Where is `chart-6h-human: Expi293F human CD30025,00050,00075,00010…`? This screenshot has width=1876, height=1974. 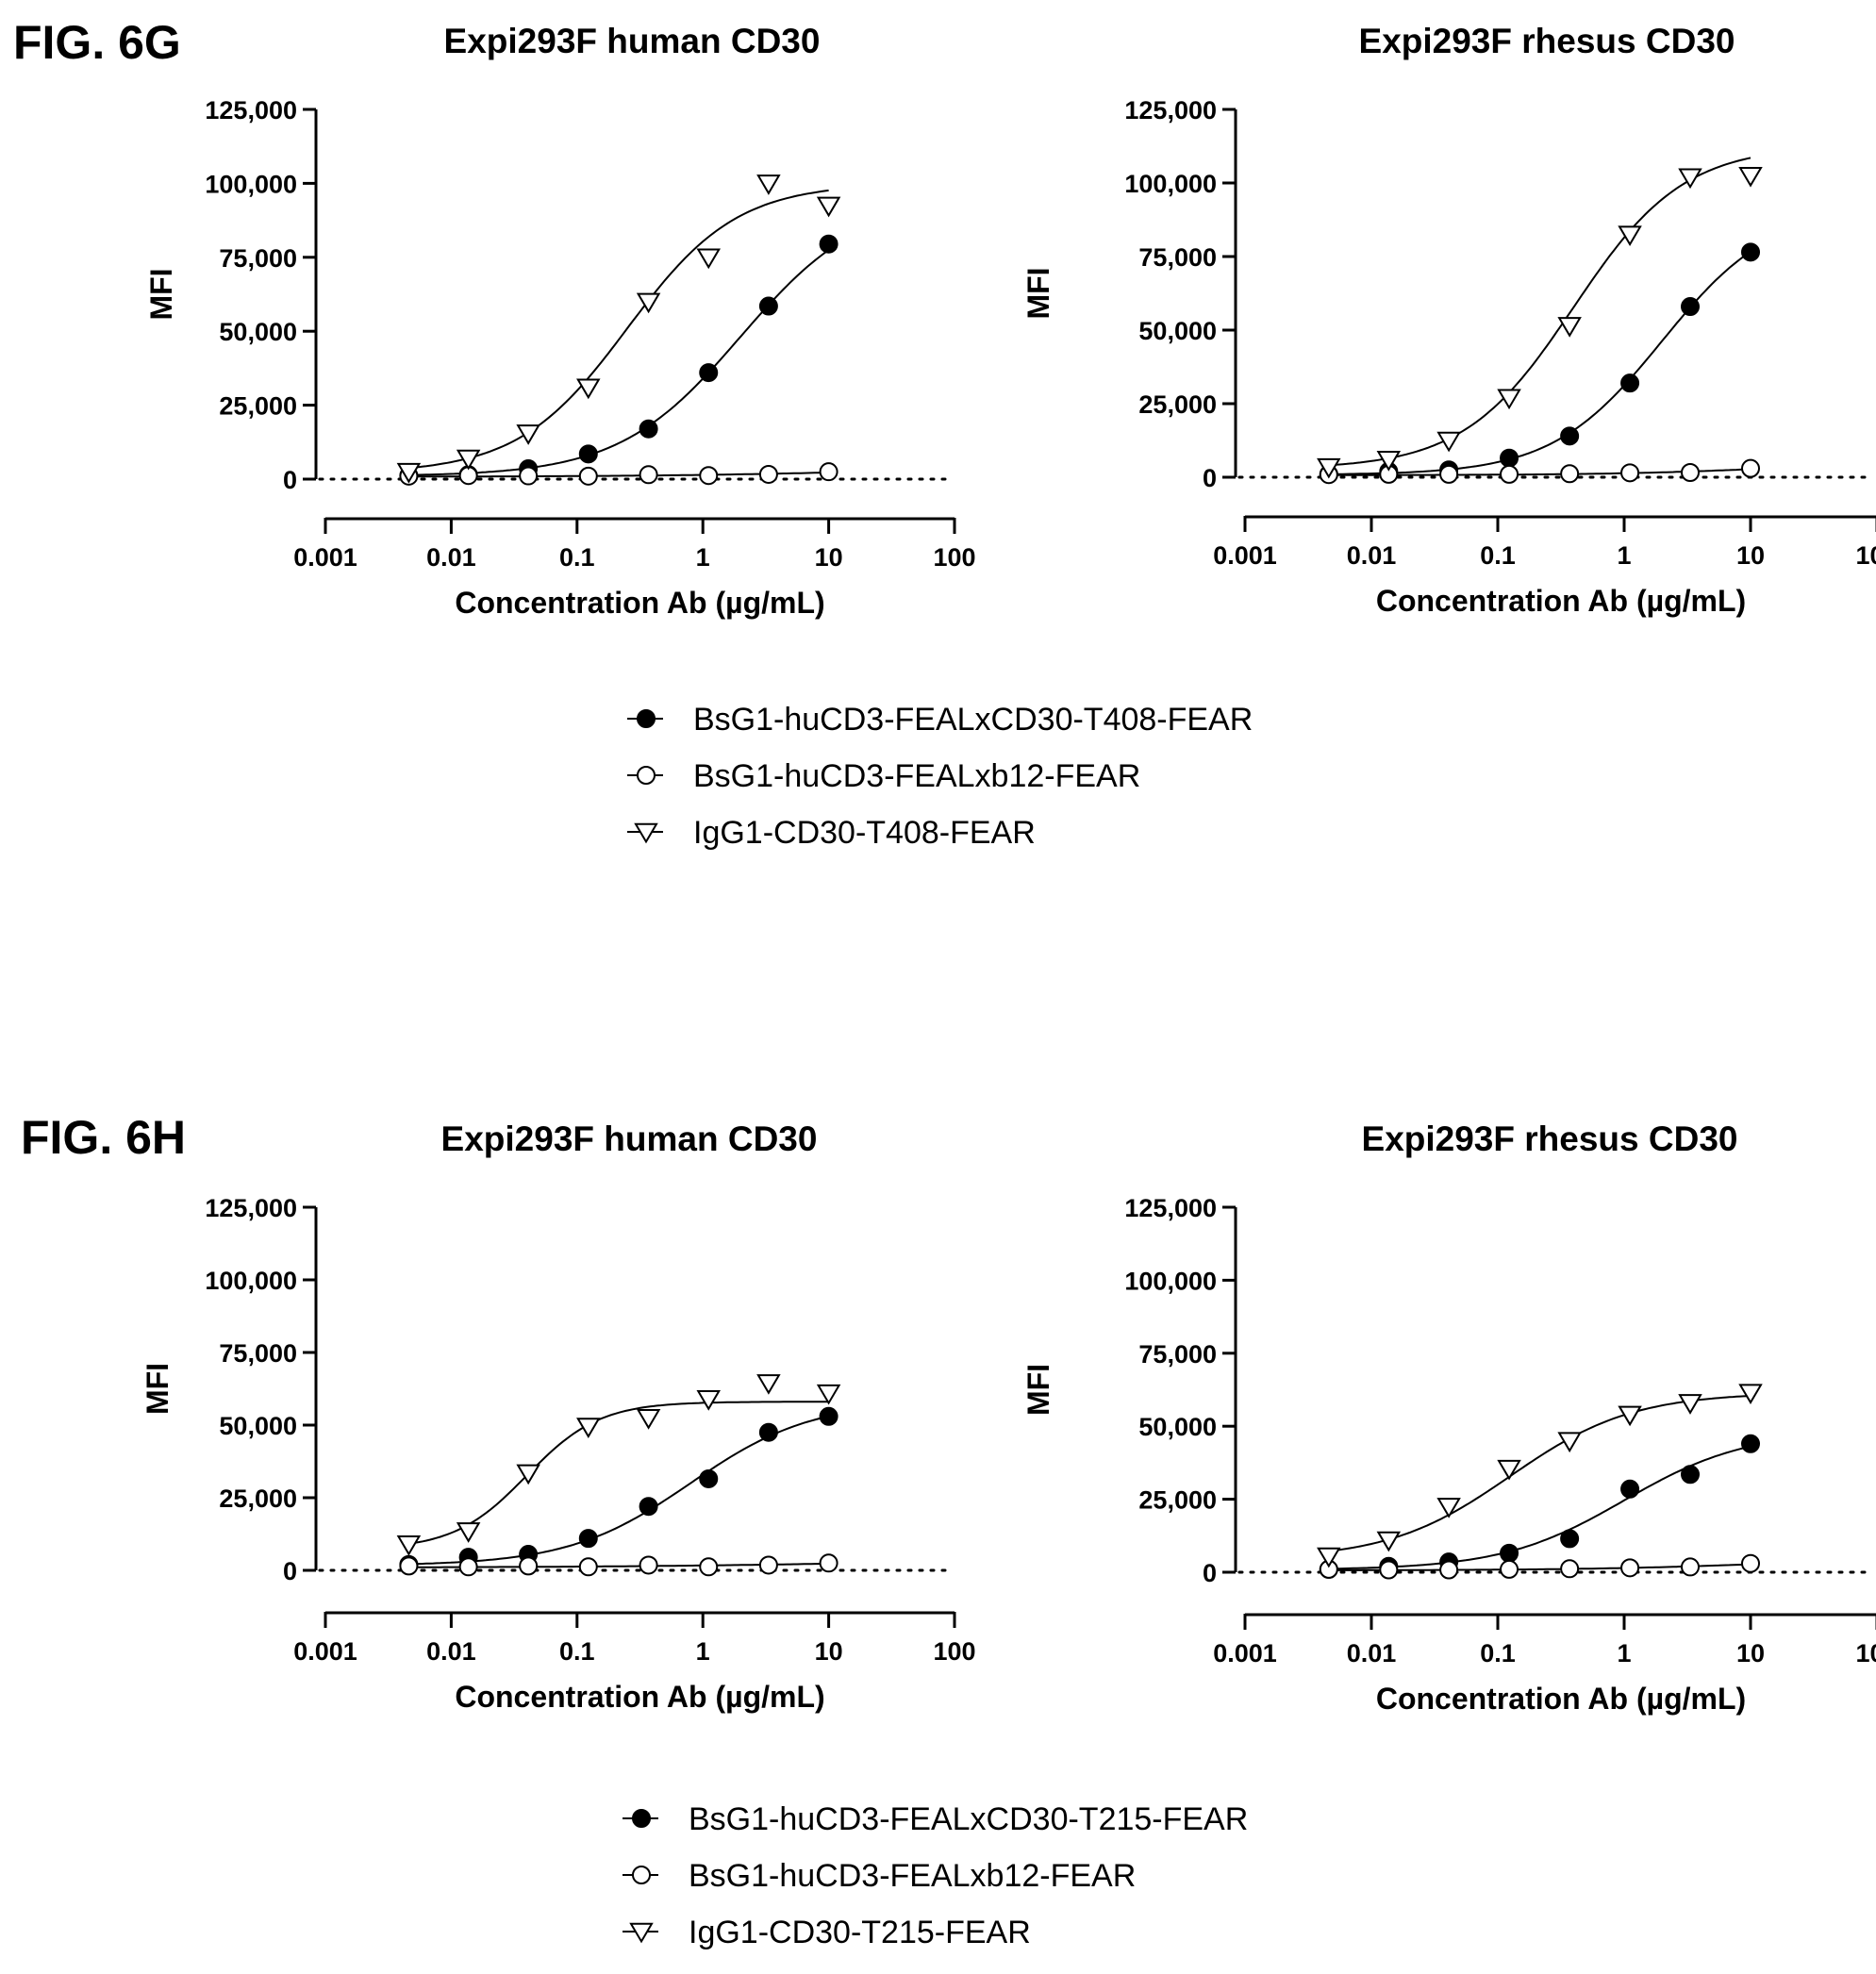 chart-6h-human: Expi293F human CD30025,00050,00075,00010… is located at coordinates (558, 1417).